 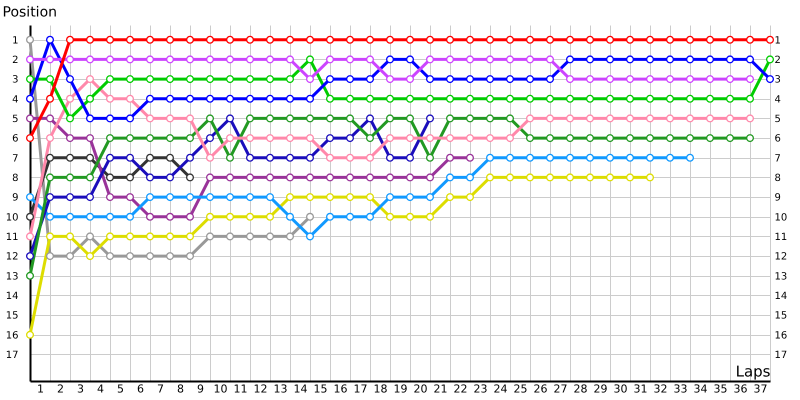 What do you see at coordinates (15, 178) in the screenshot?
I see `y-tick-label: 8` at bounding box center [15, 178].